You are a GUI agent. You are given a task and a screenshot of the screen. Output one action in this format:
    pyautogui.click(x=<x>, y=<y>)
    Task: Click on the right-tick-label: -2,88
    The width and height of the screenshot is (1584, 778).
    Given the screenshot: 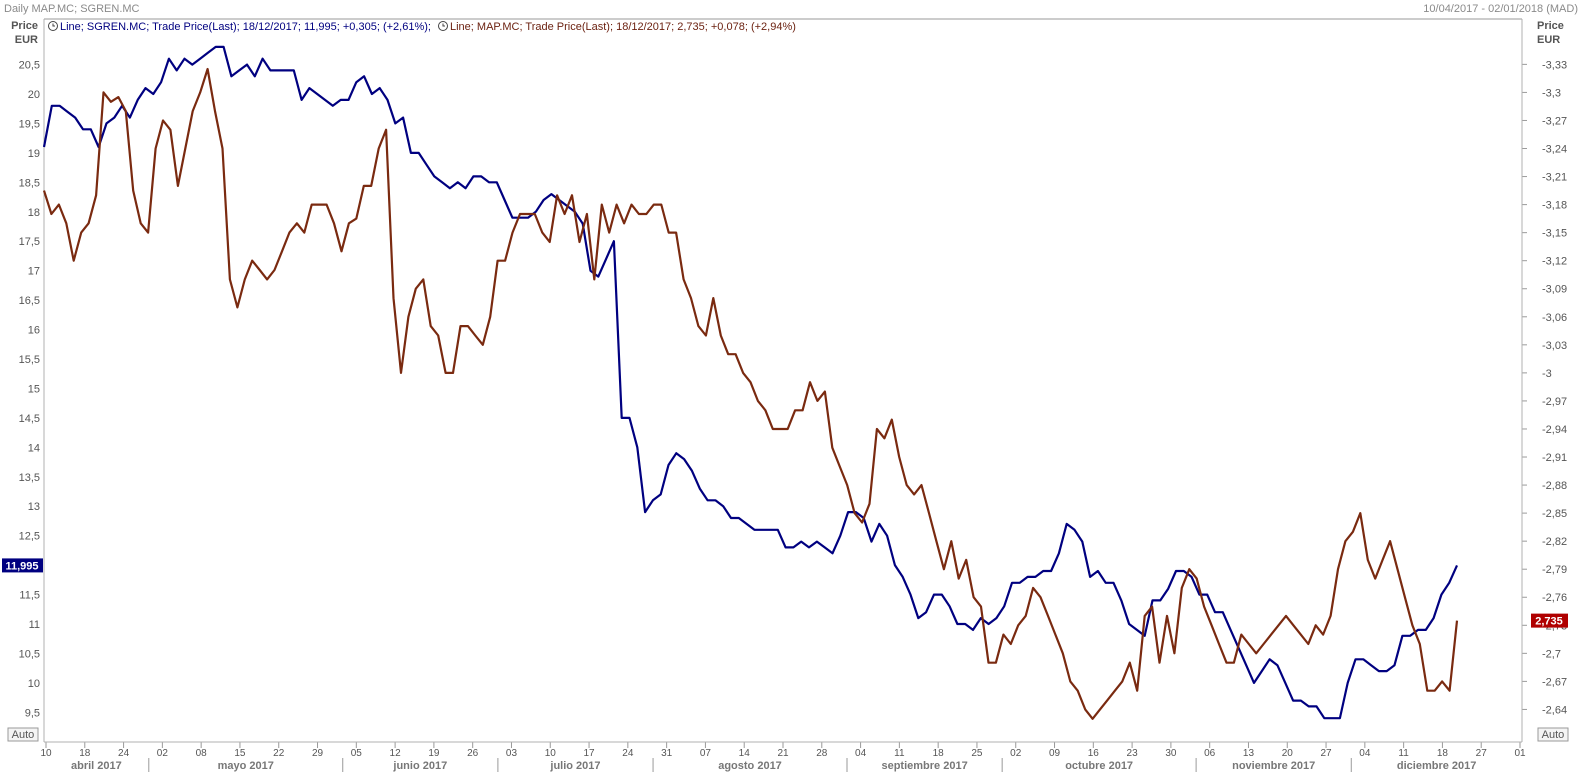 What is the action you would take?
    pyautogui.click(x=1554, y=486)
    